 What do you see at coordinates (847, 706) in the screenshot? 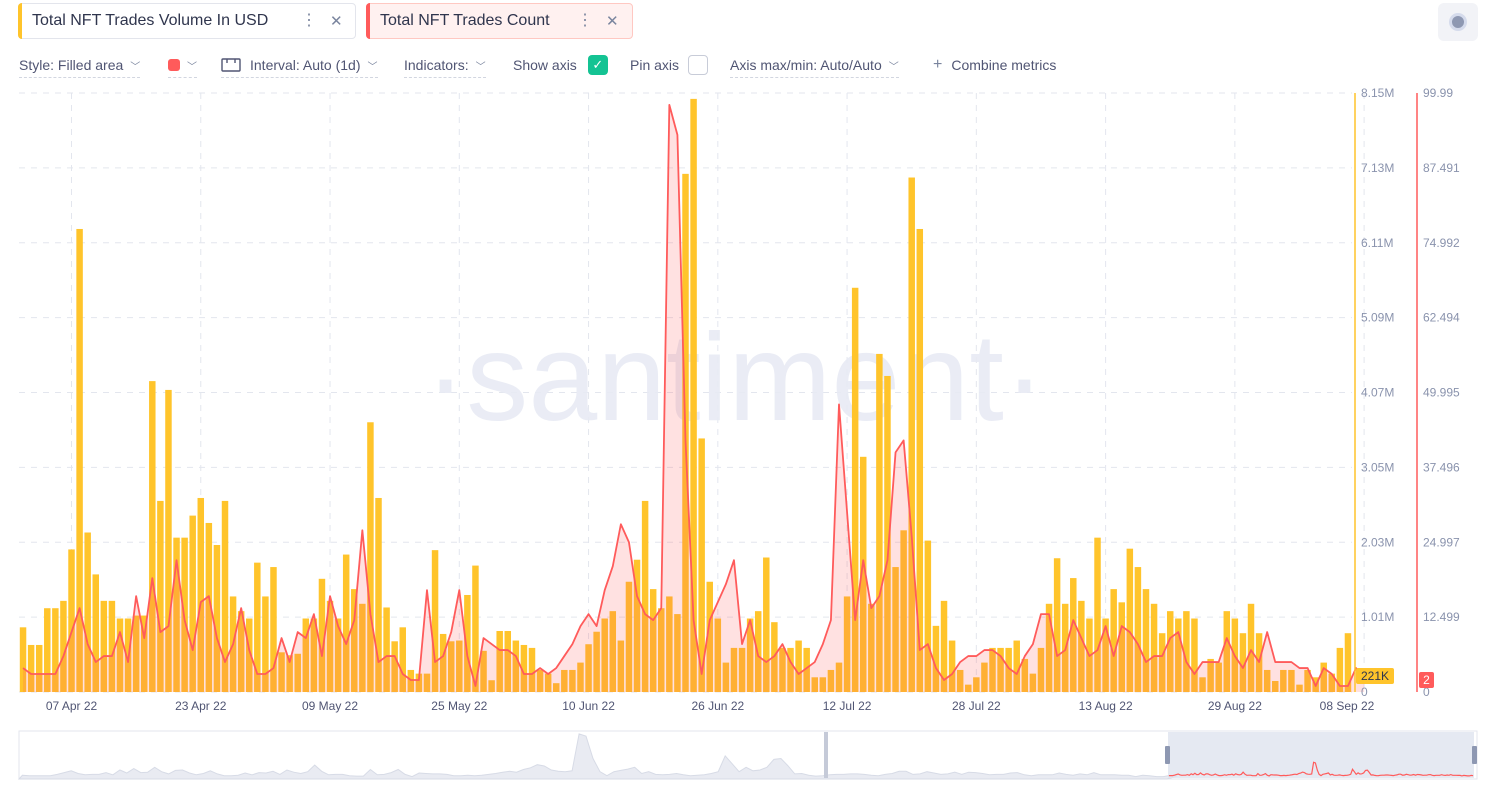
I see `x-tick-label: 12 Jul 22` at bounding box center [847, 706].